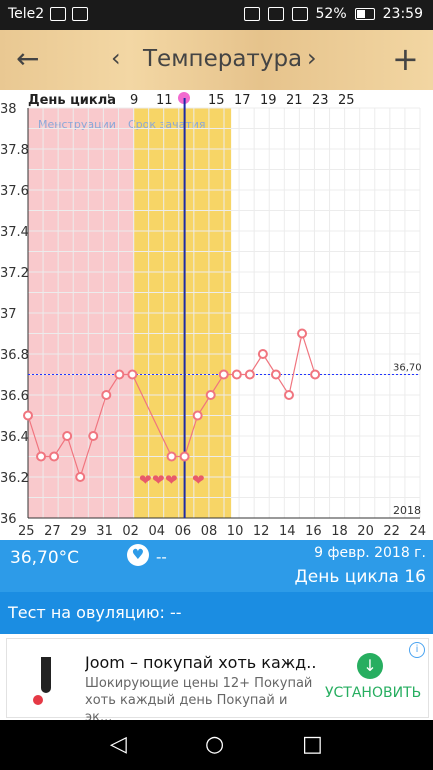 Image resolution: width=433 pixels, height=770 pixels. What do you see at coordinates (216, 100) in the screenshot?
I see `cycle-tick-label: 15` at bounding box center [216, 100].